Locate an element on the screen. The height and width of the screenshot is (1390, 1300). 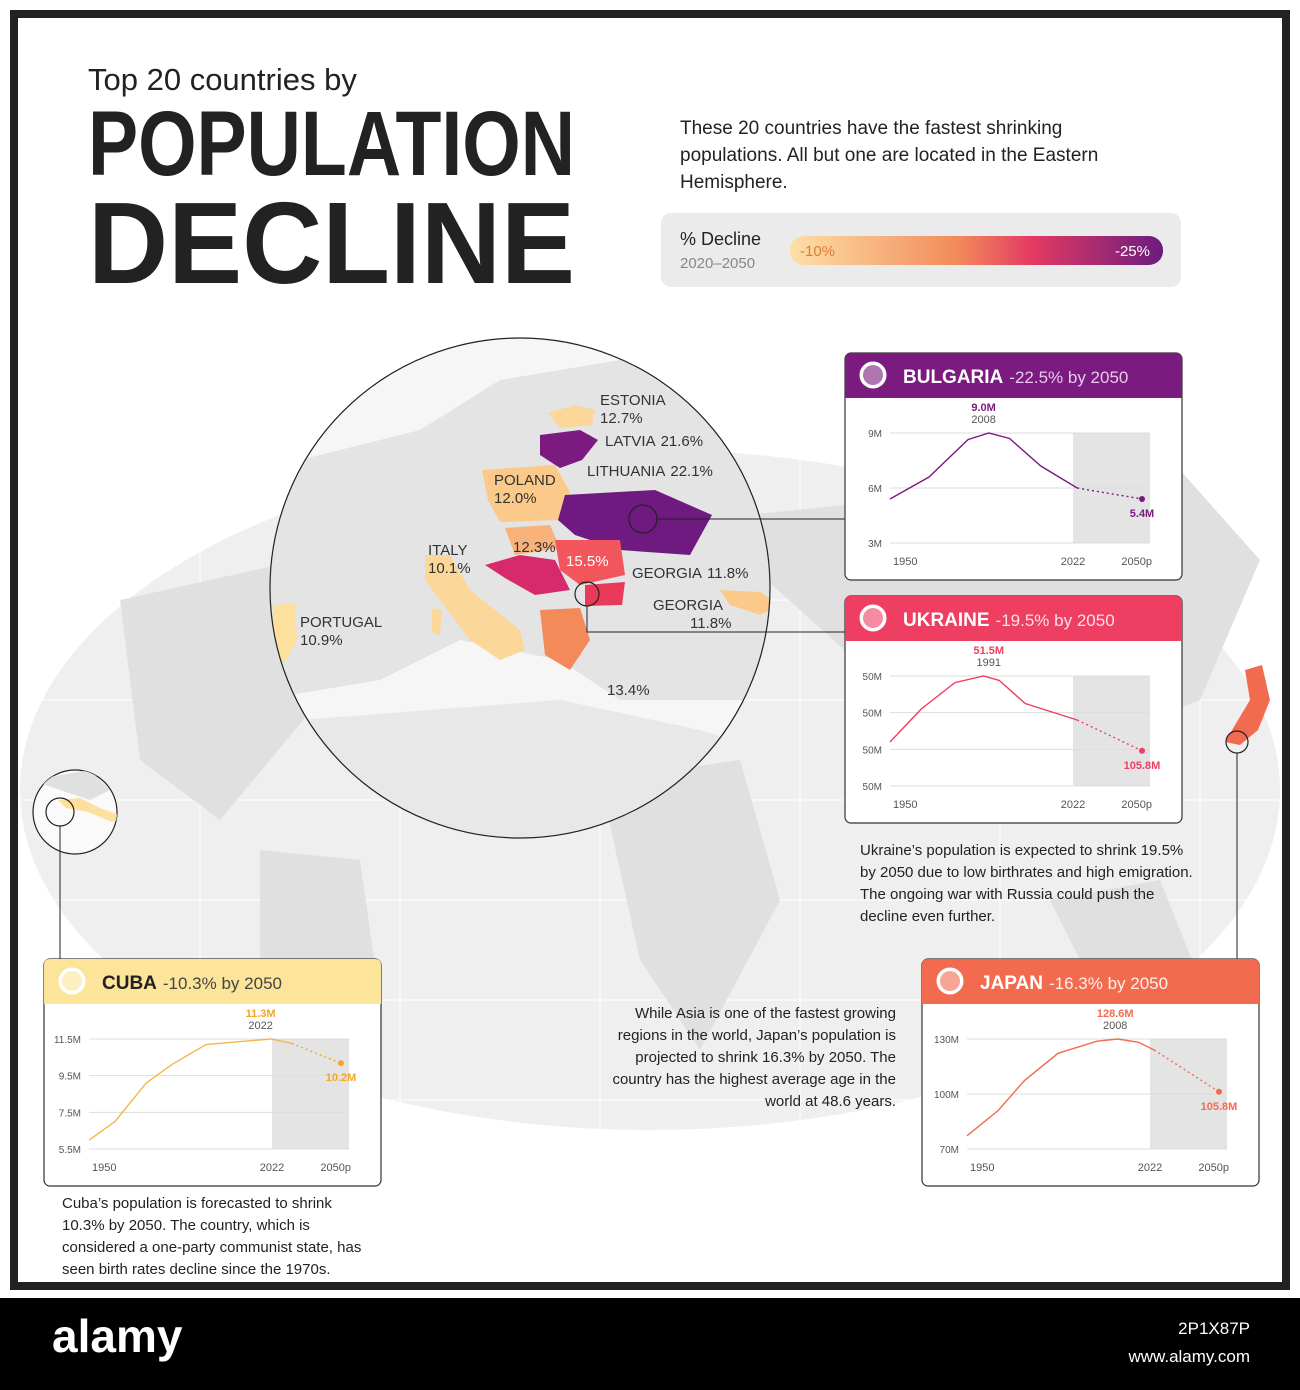
map-label-value: 22.1% is located at coordinates (691, 471).